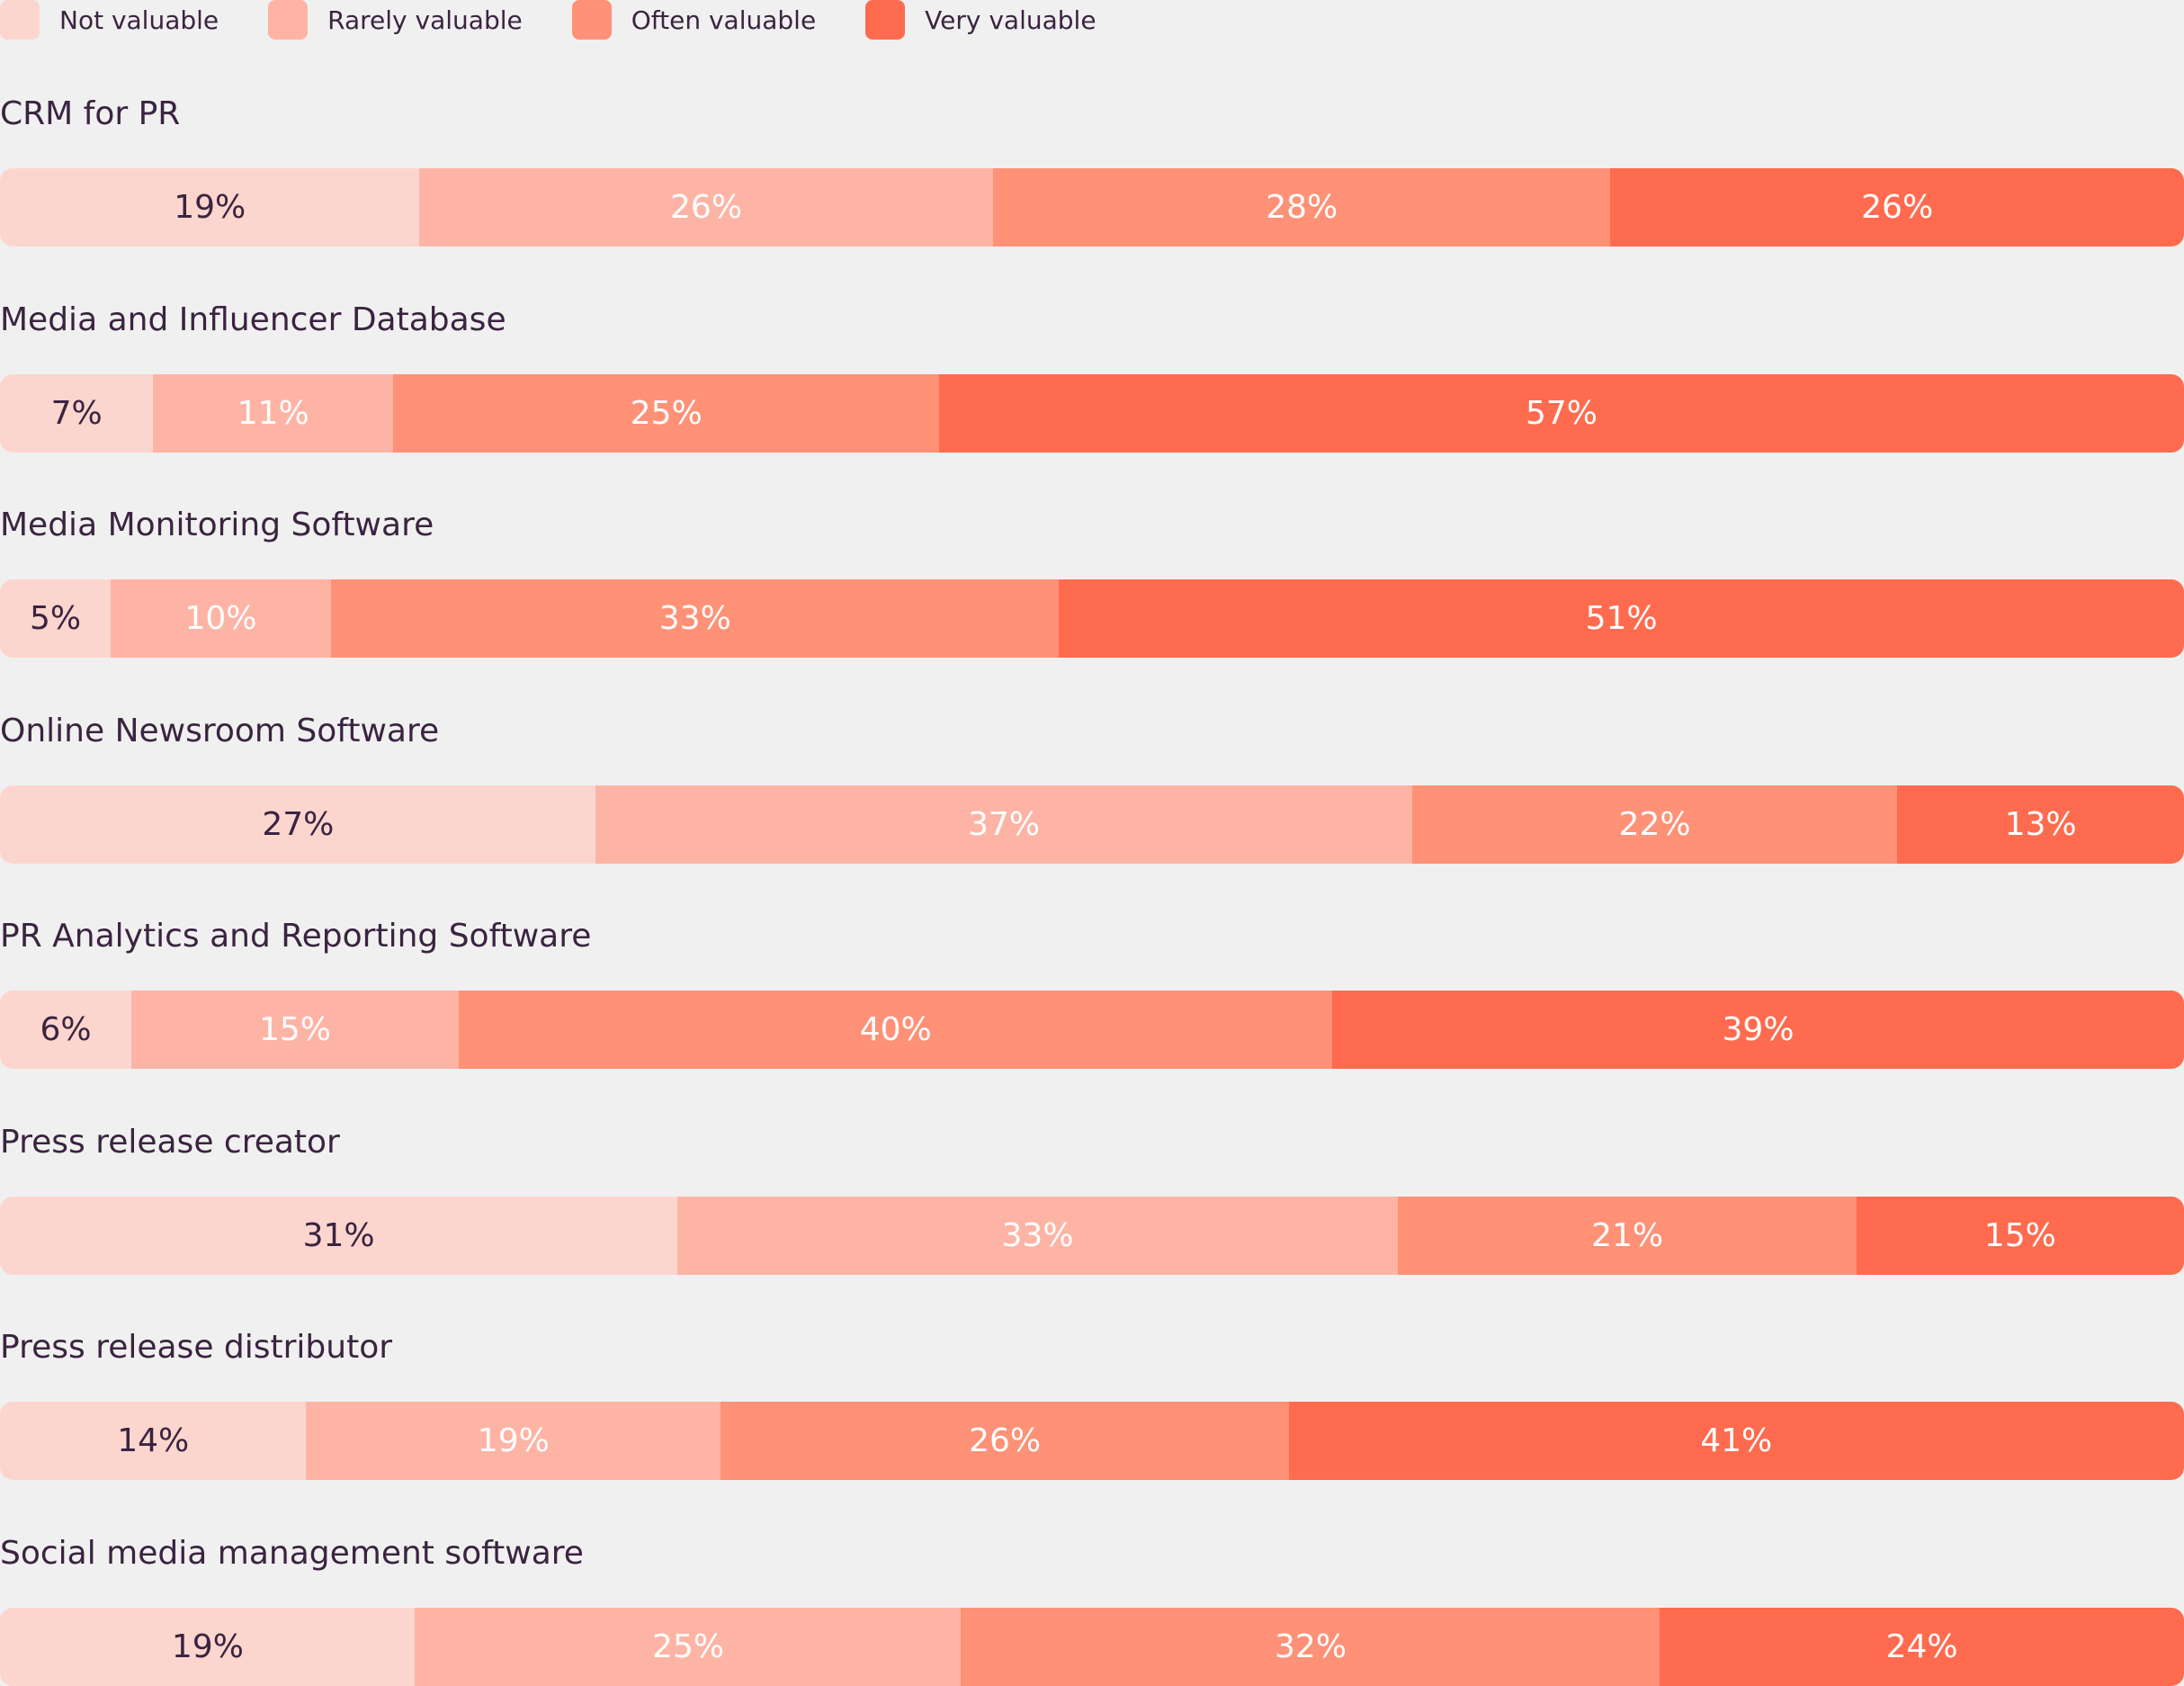 This screenshot has width=2184, height=1686. I want to click on legend-item-not-valuable: Not valuable, so click(109, 20).